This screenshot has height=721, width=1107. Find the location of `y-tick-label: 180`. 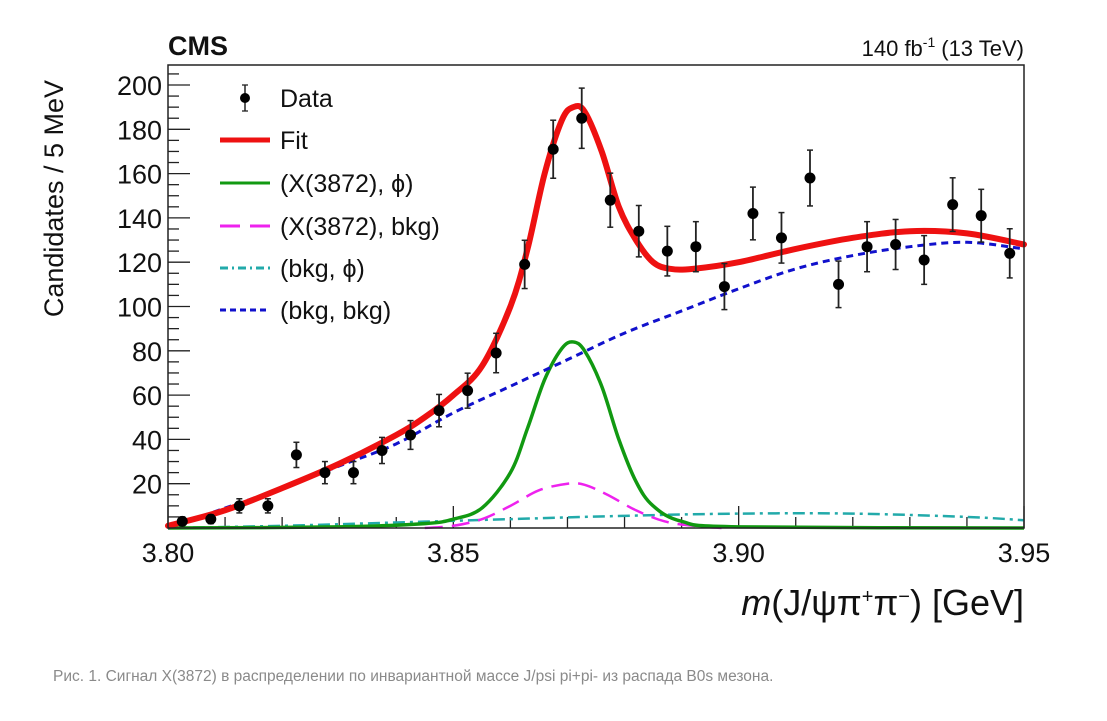

y-tick-label: 180 is located at coordinates (139, 130).